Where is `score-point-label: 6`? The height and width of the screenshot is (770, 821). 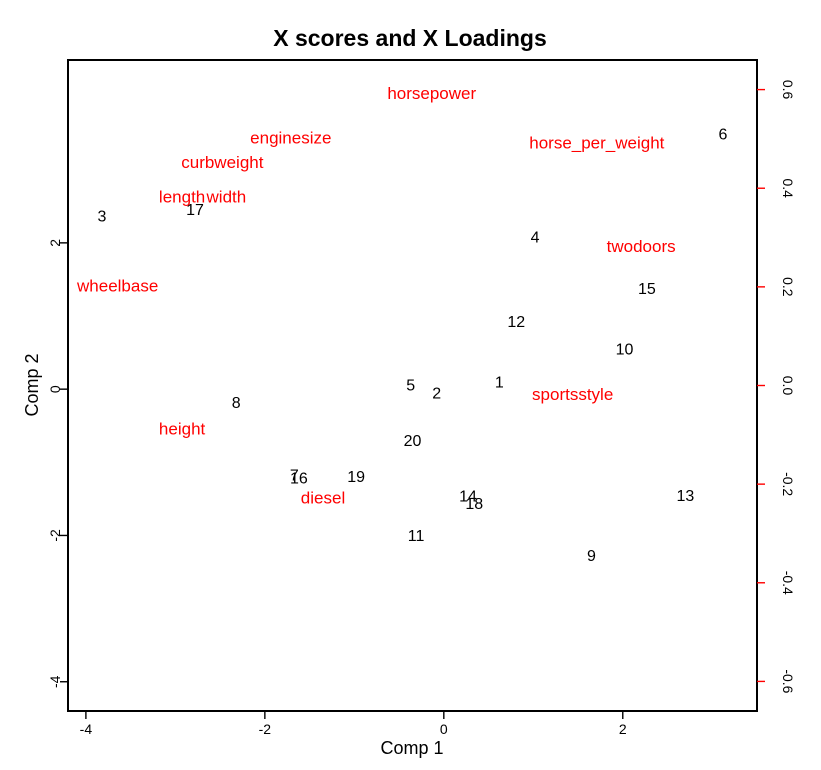 score-point-label: 6 is located at coordinates (723, 135).